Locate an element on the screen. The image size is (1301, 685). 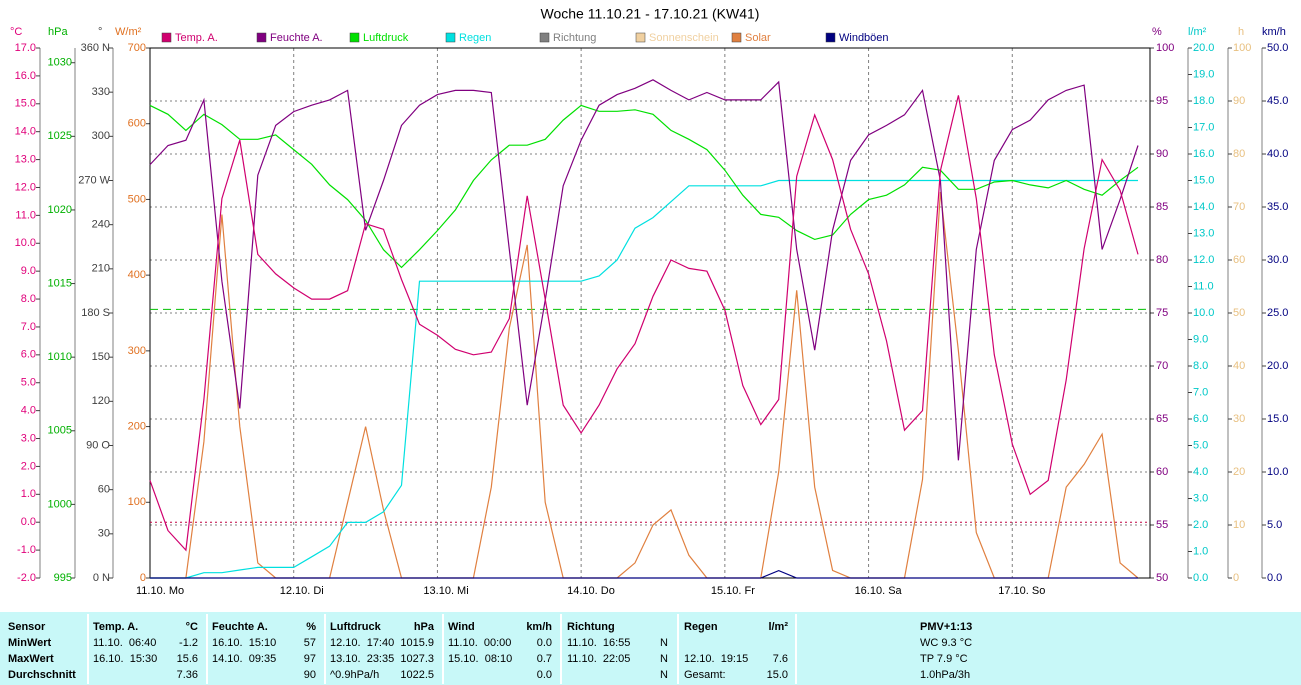
y-tick-label: 65 is located at coordinates (1162, 419).